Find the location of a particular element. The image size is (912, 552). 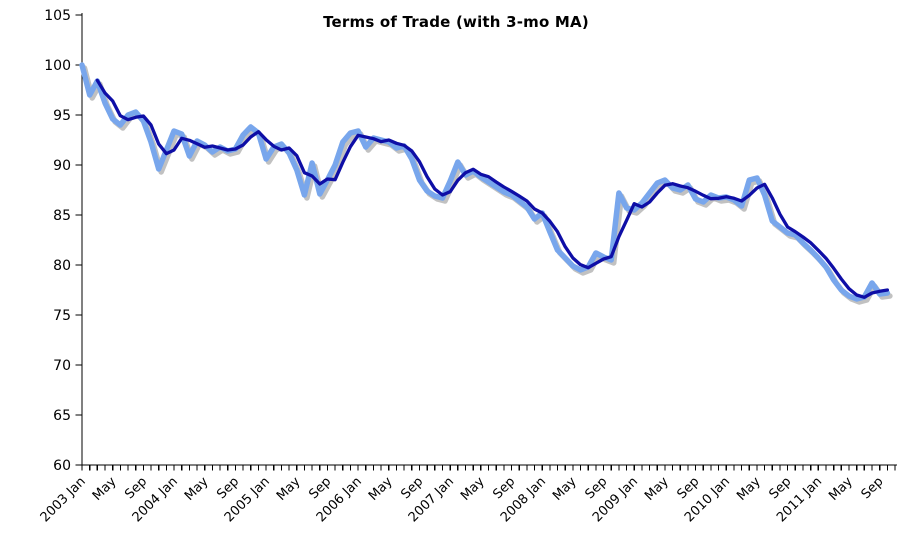

x-tick-label: Sep is located at coordinates (873, 488).